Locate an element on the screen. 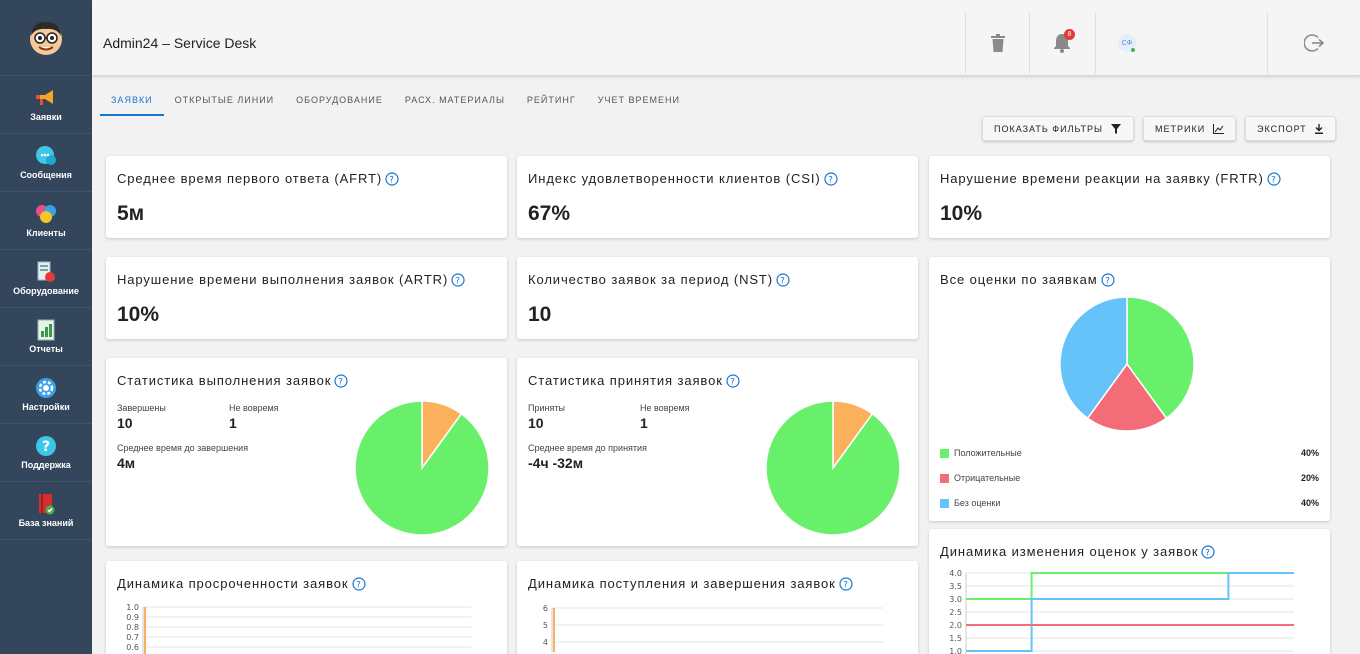  export-label: ЭКСПОРТ is located at coordinates (1282, 128).